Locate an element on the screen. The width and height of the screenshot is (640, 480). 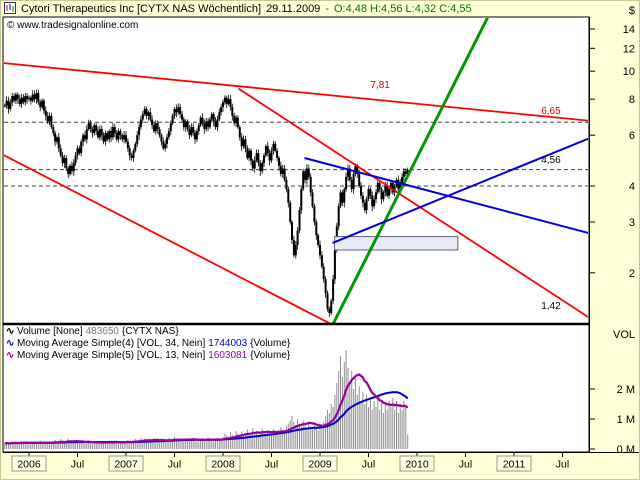
price-tick-6: 6 is located at coordinates (632, 136).